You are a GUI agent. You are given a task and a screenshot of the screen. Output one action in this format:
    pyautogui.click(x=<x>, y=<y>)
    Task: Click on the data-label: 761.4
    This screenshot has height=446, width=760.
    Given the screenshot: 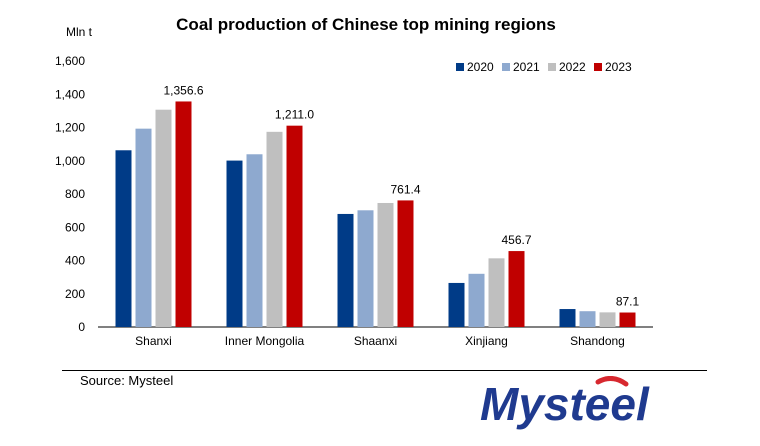 What is the action you would take?
    pyautogui.click(x=405, y=189)
    